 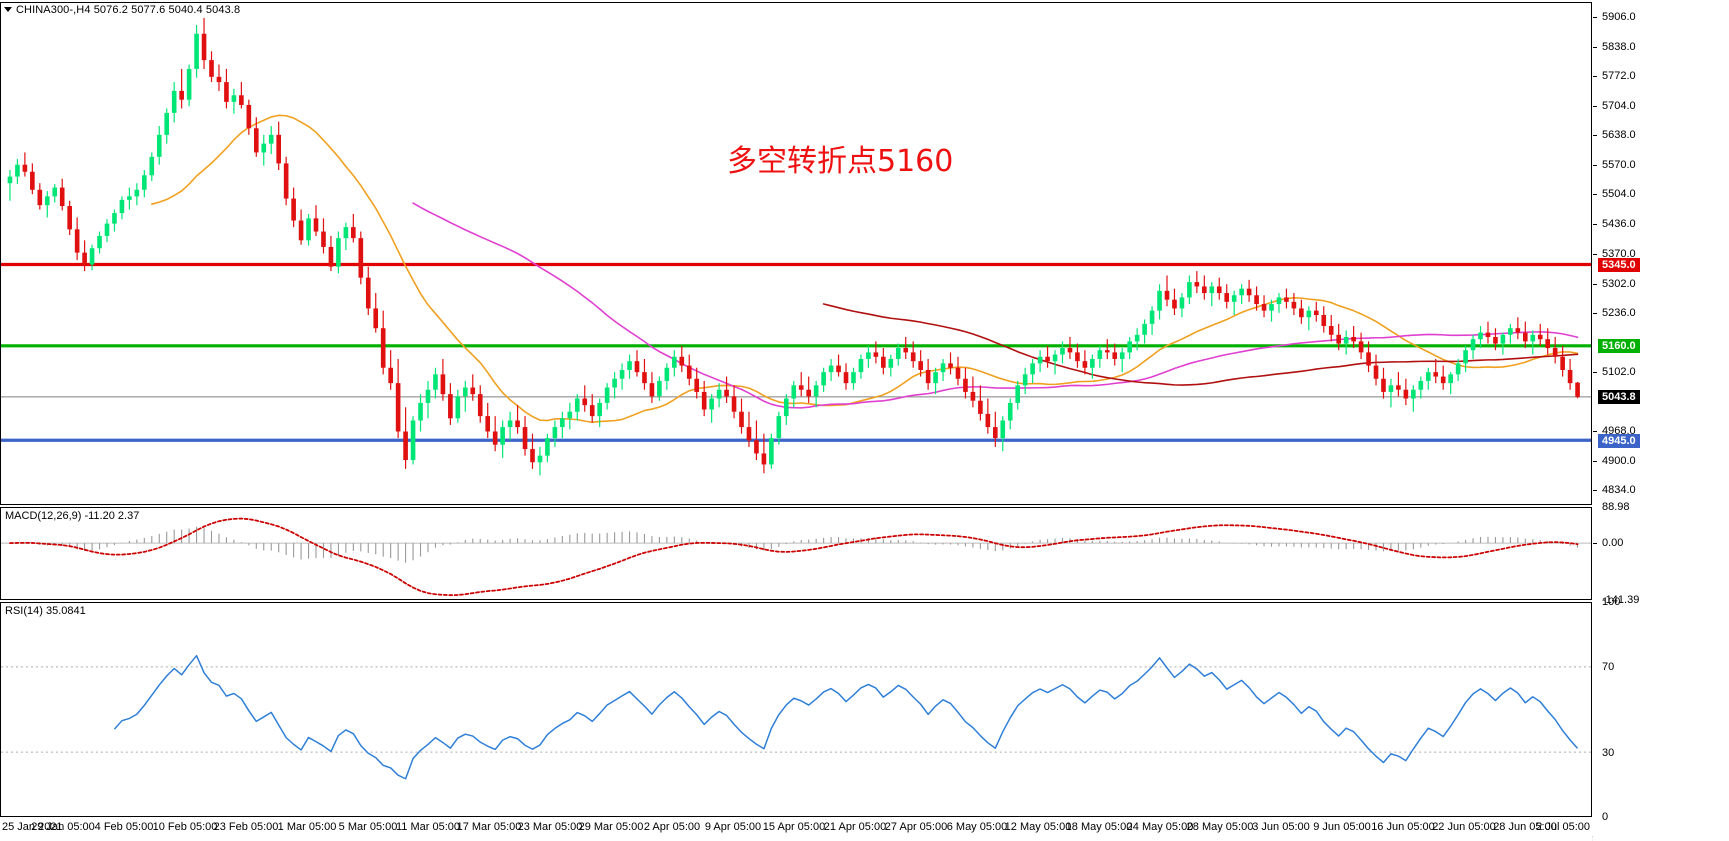 What do you see at coordinates (1619, 346) in the screenshot?
I see `pivot-price-tag: 5160.0` at bounding box center [1619, 346].